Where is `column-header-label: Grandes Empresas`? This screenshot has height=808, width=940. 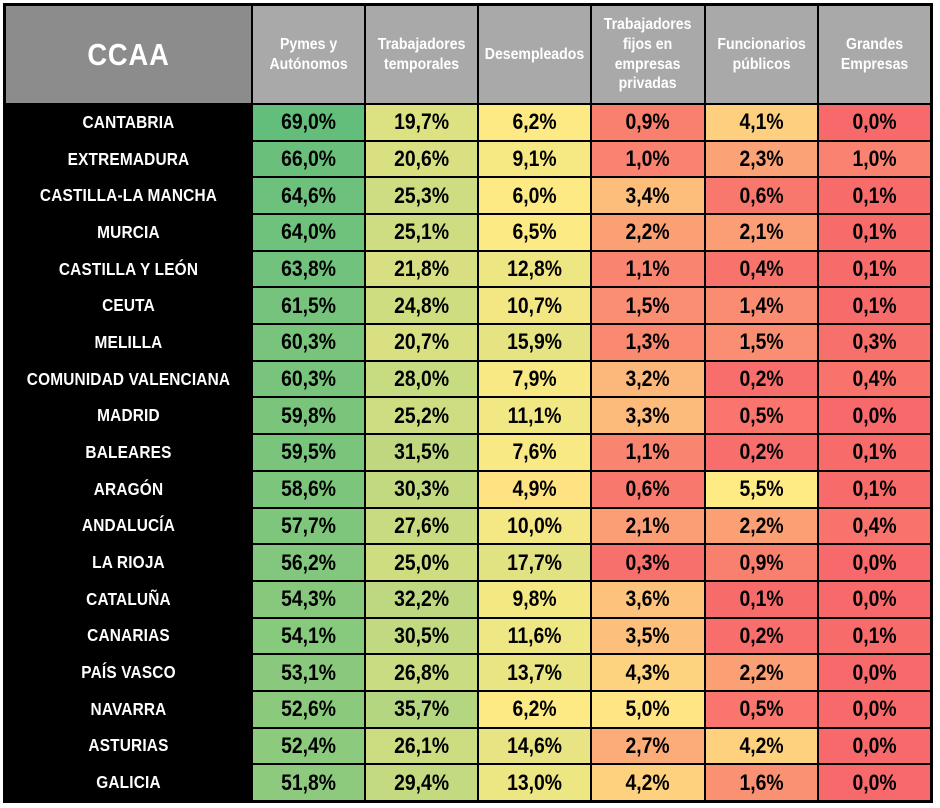 column-header-label: Grandes Empresas is located at coordinates (874, 54).